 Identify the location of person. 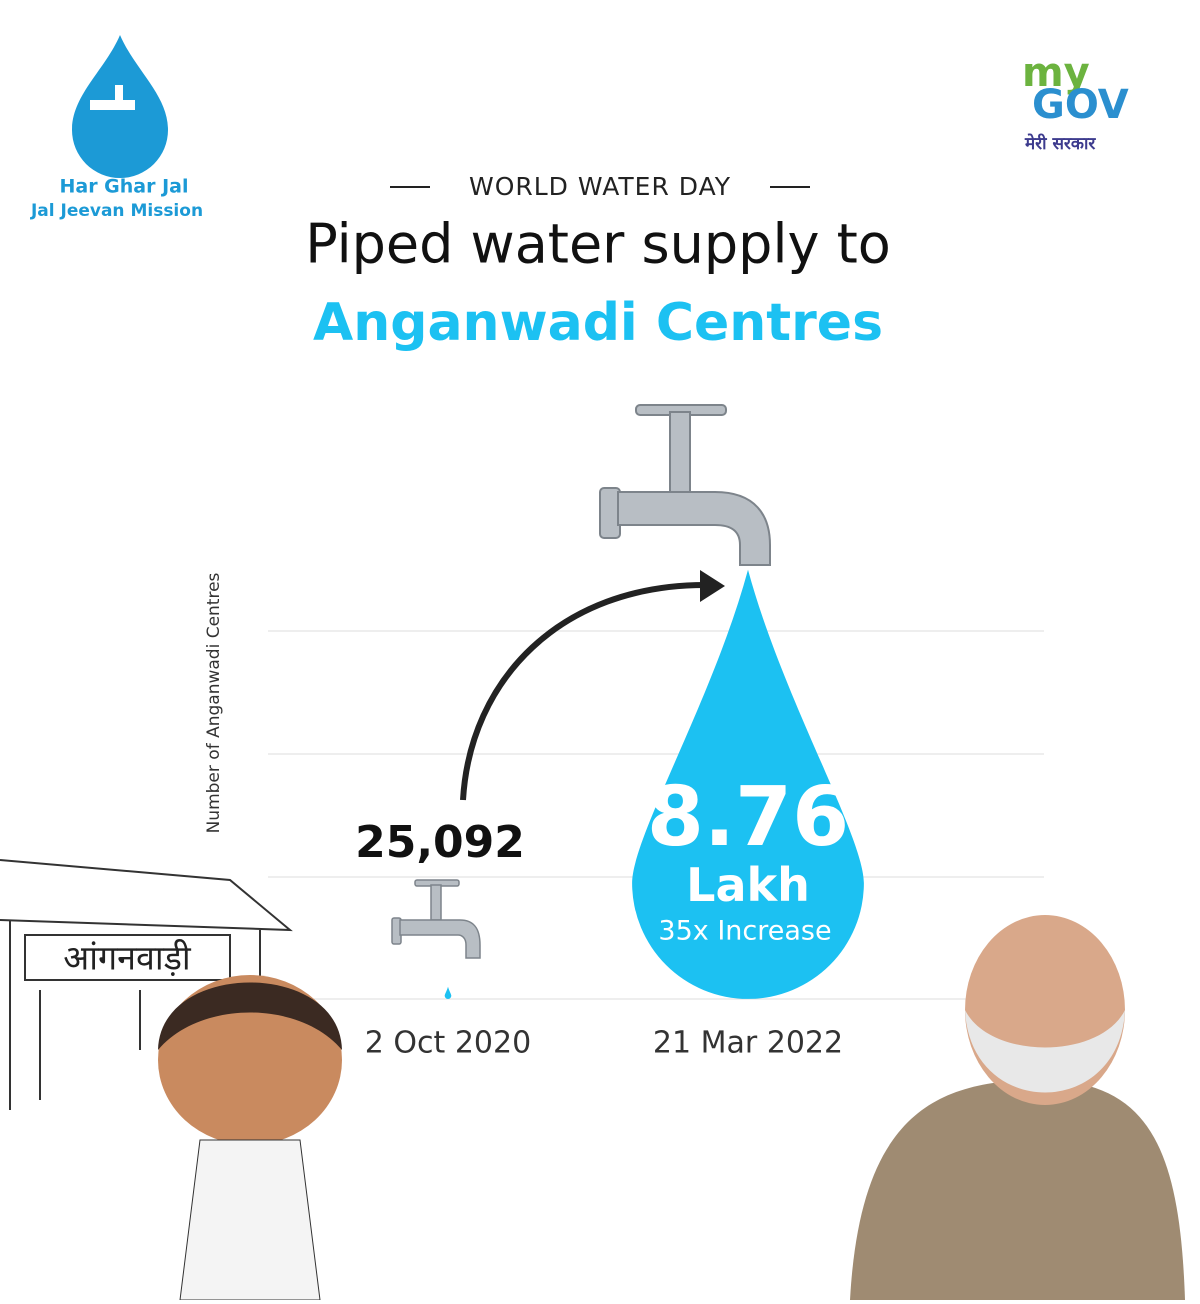
(1017, 1107).